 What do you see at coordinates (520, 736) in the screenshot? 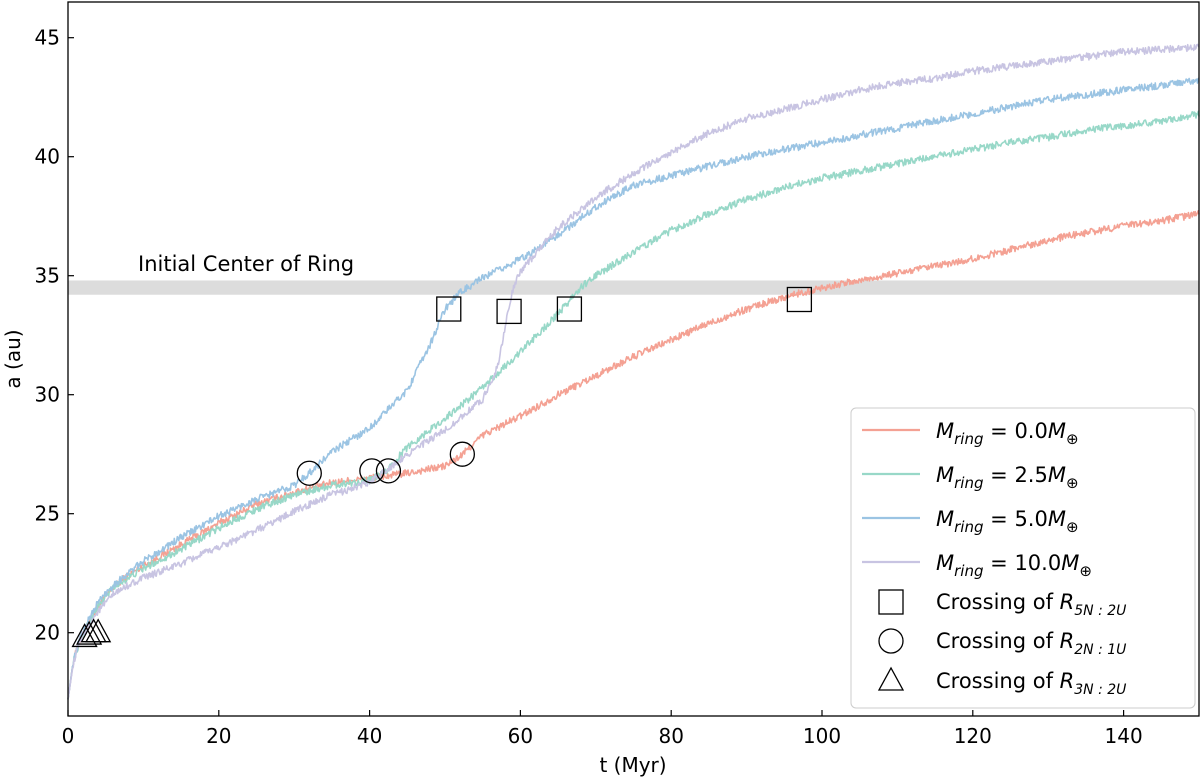
I see `x-tick-label: 60` at bounding box center [520, 736].